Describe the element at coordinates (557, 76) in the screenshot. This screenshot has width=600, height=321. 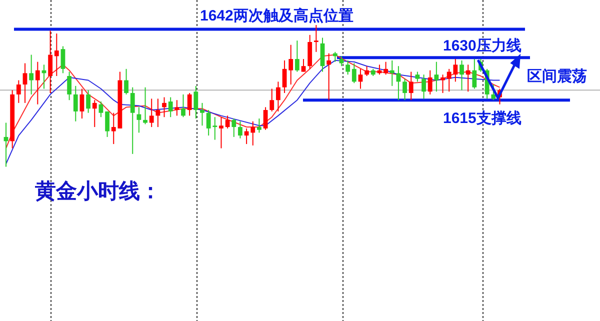
I see `text: 区间震荡` at that location.